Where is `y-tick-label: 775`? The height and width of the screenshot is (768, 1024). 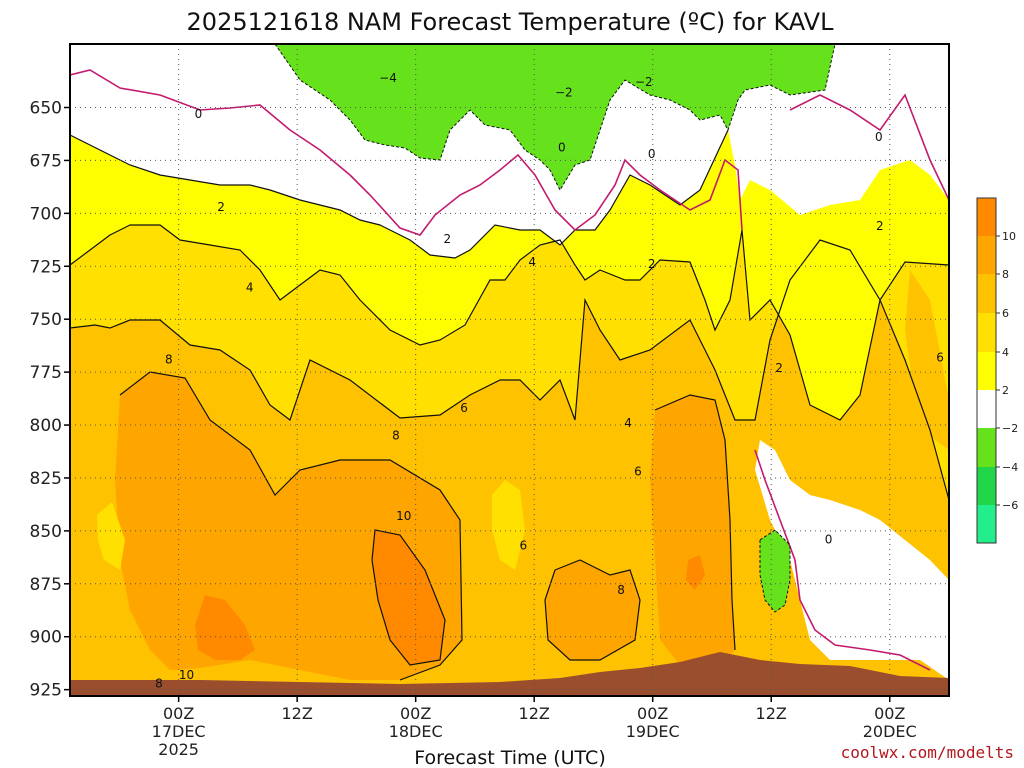 y-tick-label: 775 is located at coordinates (46, 373).